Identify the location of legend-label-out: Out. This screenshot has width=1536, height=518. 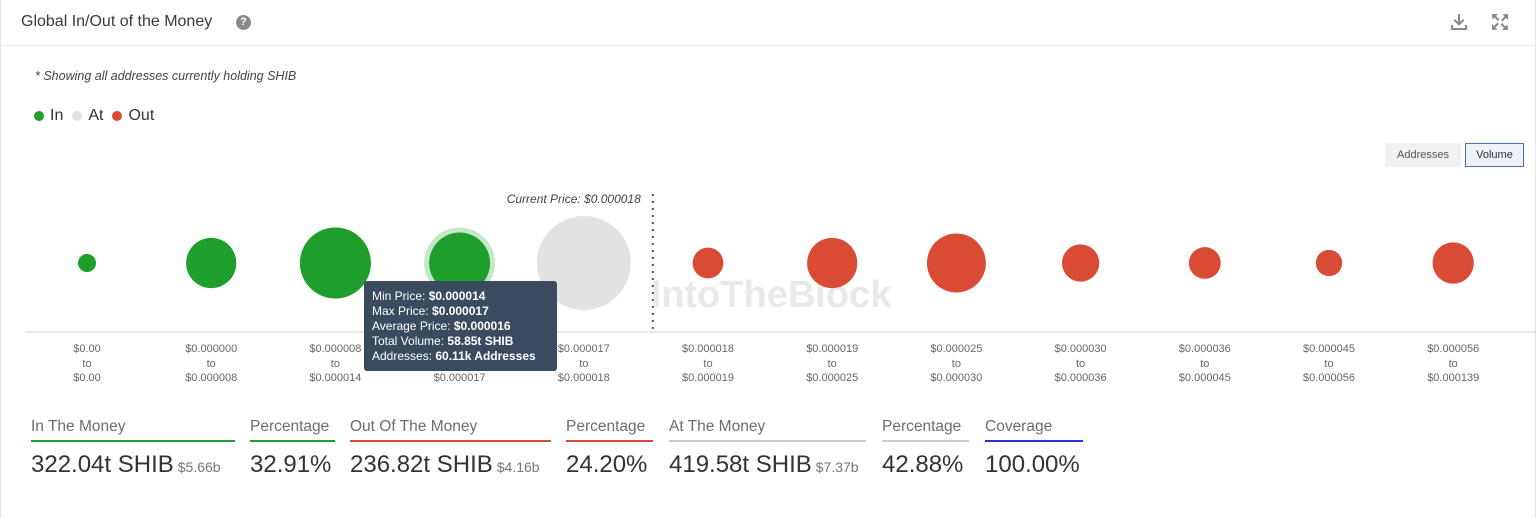
(141, 115).